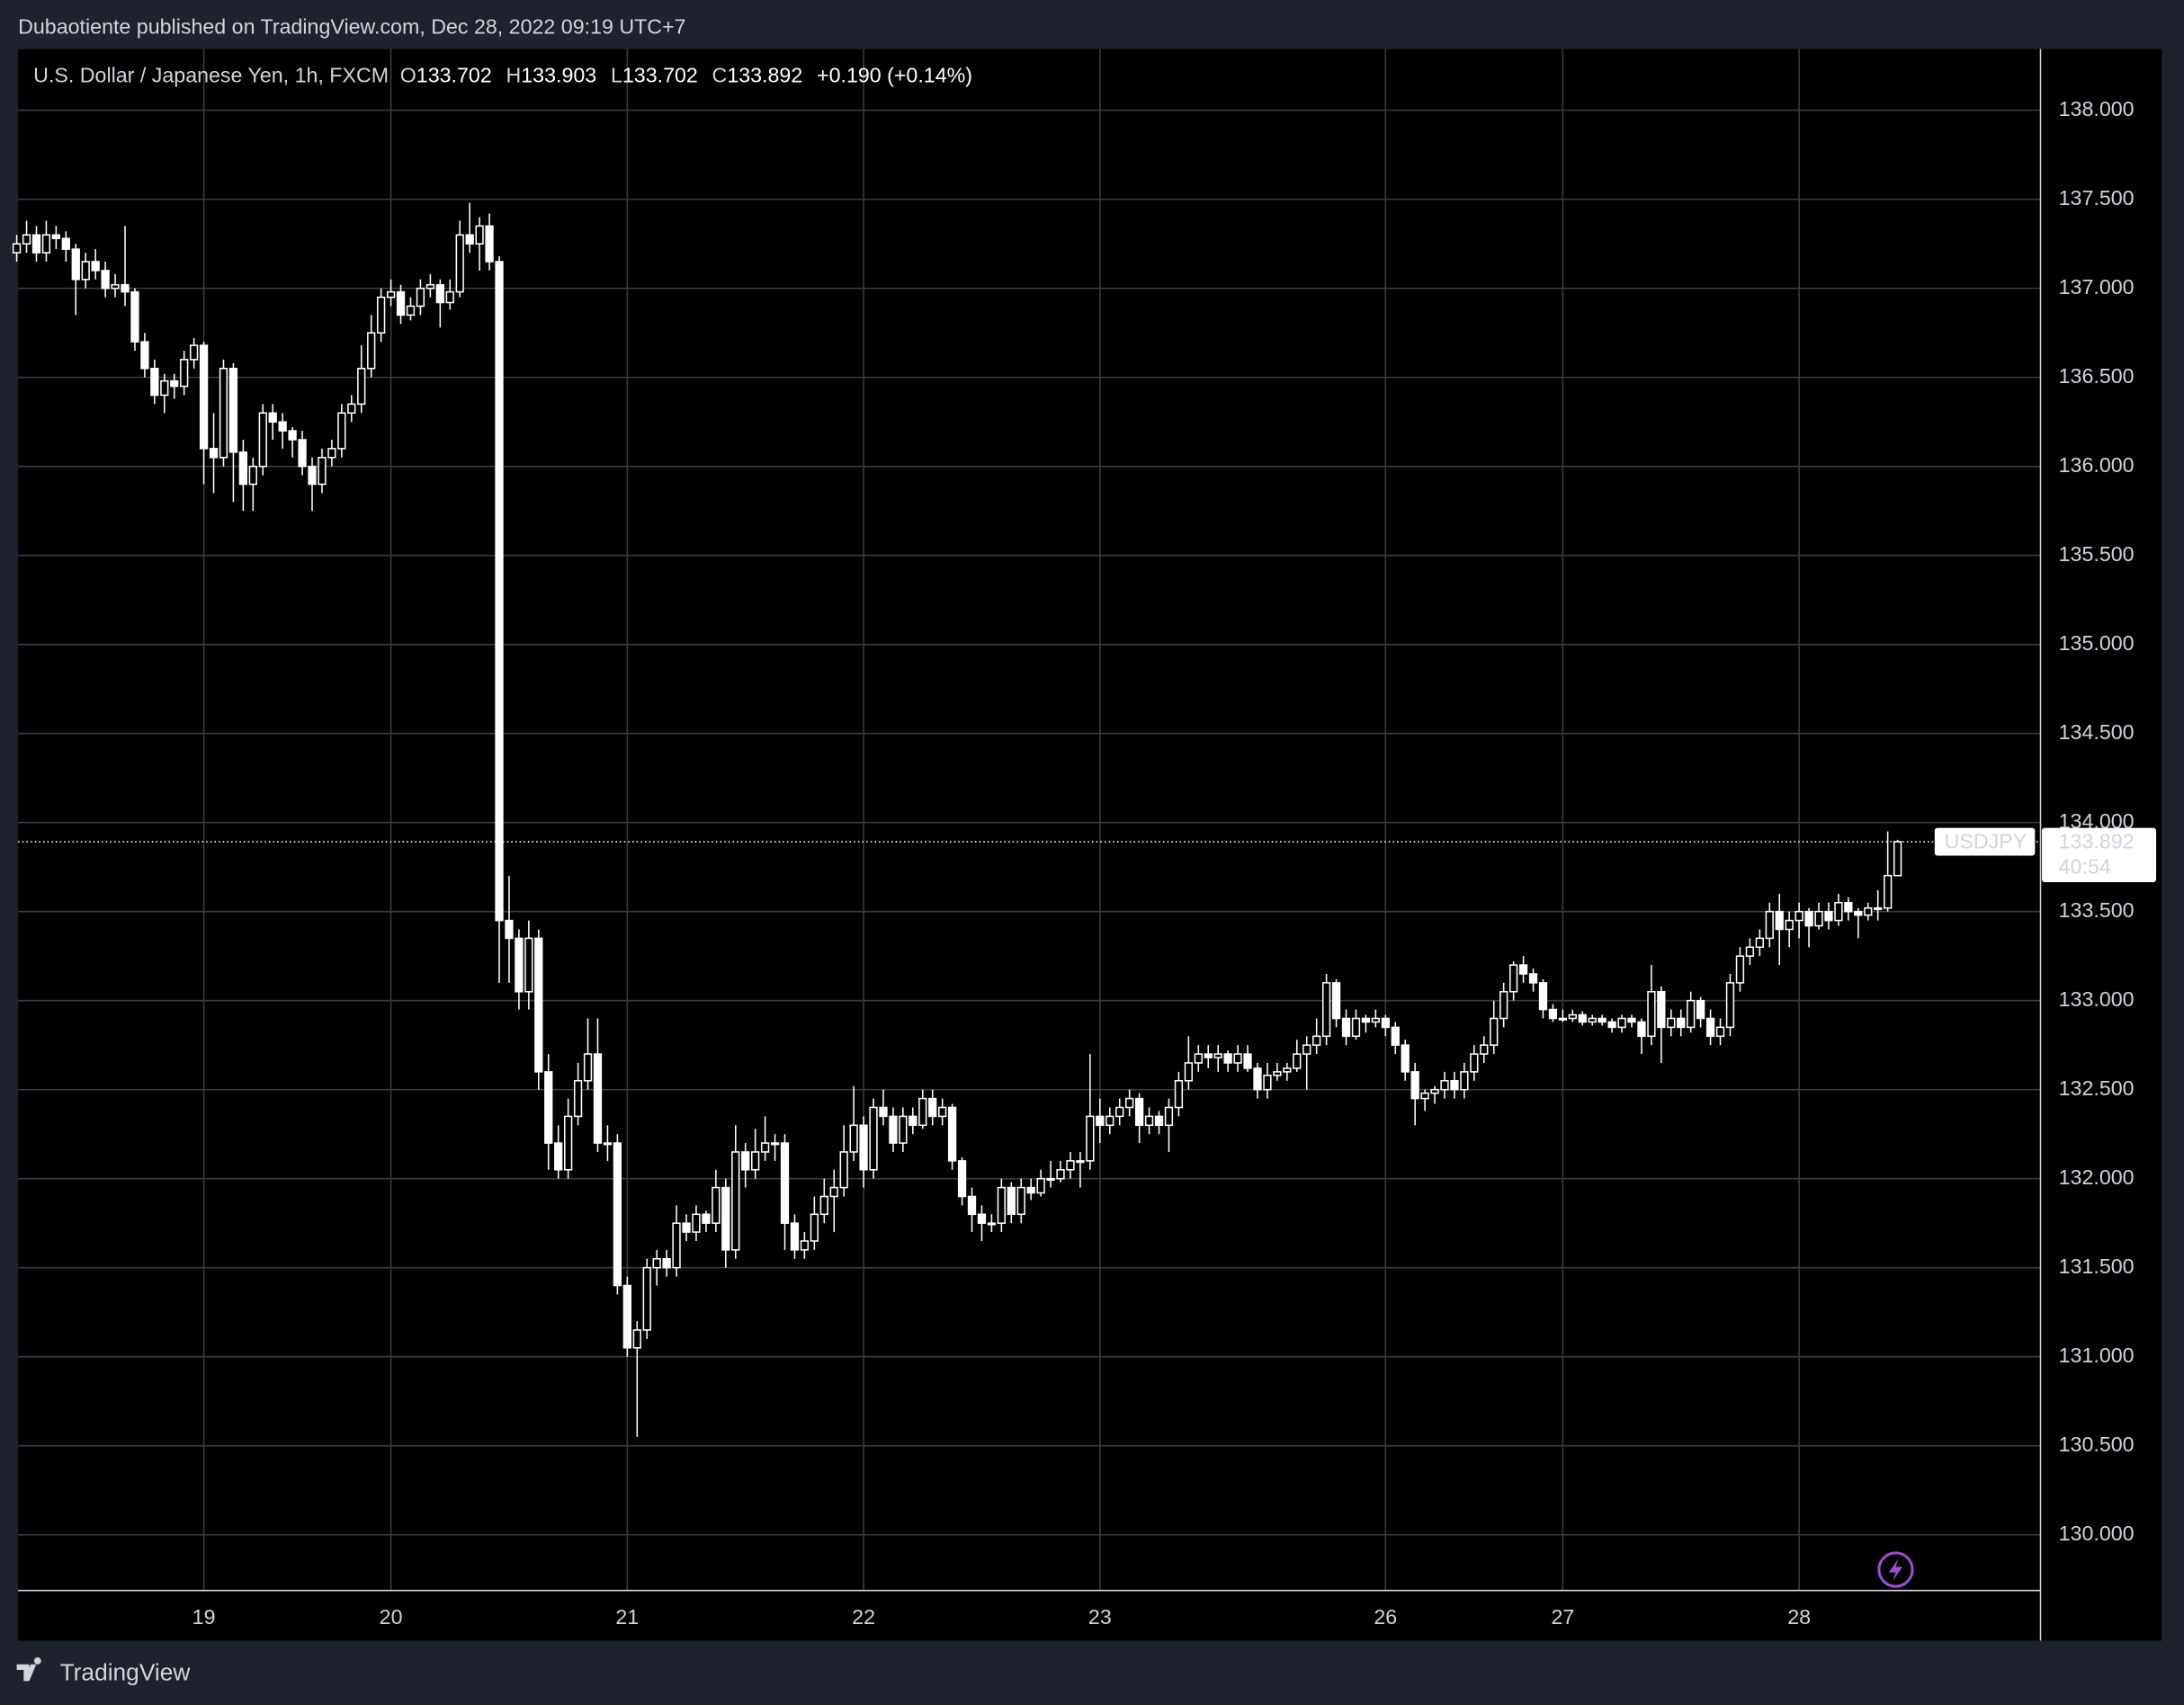 The width and height of the screenshot is (2184, 1705). What do you see at coordinates (454, 75) in the screenshot?
I see `ohlc-value: 133.702` at bounding box center [454, 75].